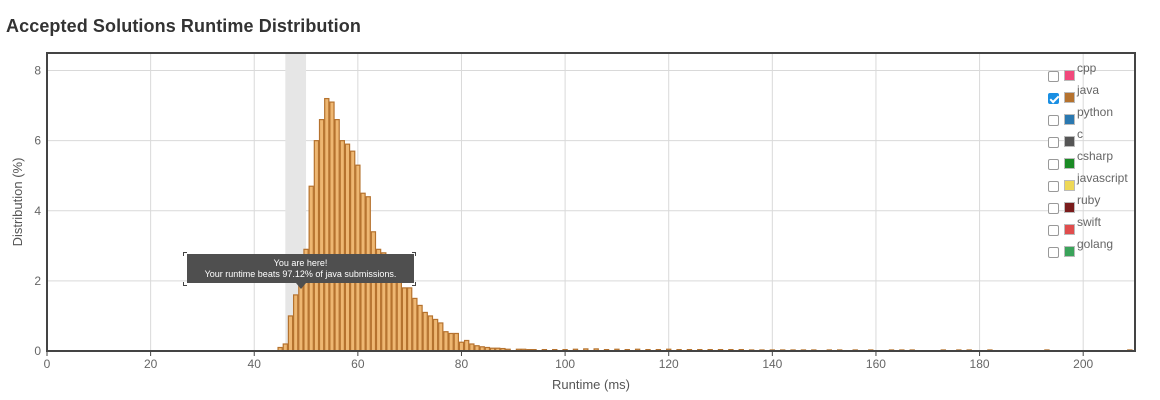  Describe the element at coordinates (37, 141) in the screenshot. I see `y-tick-label: 6` at that location.